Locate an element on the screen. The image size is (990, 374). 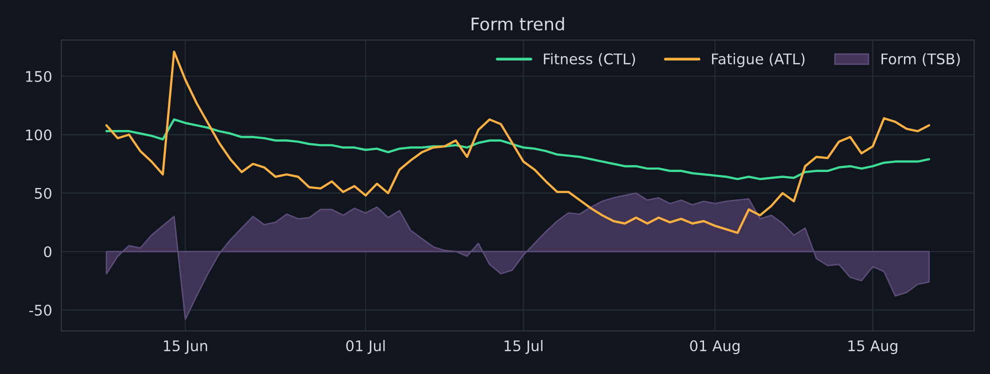
x-tick-label: 01 Jul is located at coordinates (365, 347).